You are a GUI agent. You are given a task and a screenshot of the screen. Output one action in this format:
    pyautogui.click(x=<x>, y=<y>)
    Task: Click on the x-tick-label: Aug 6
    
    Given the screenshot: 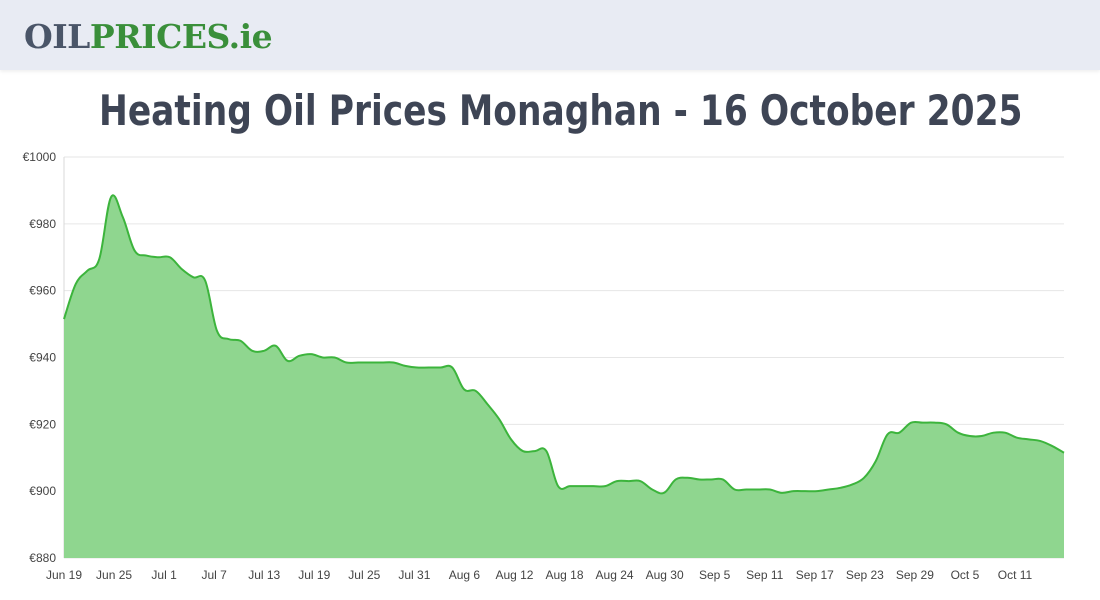 What is the action you would take?
    pyautogui.click(x=465, y=575)
    